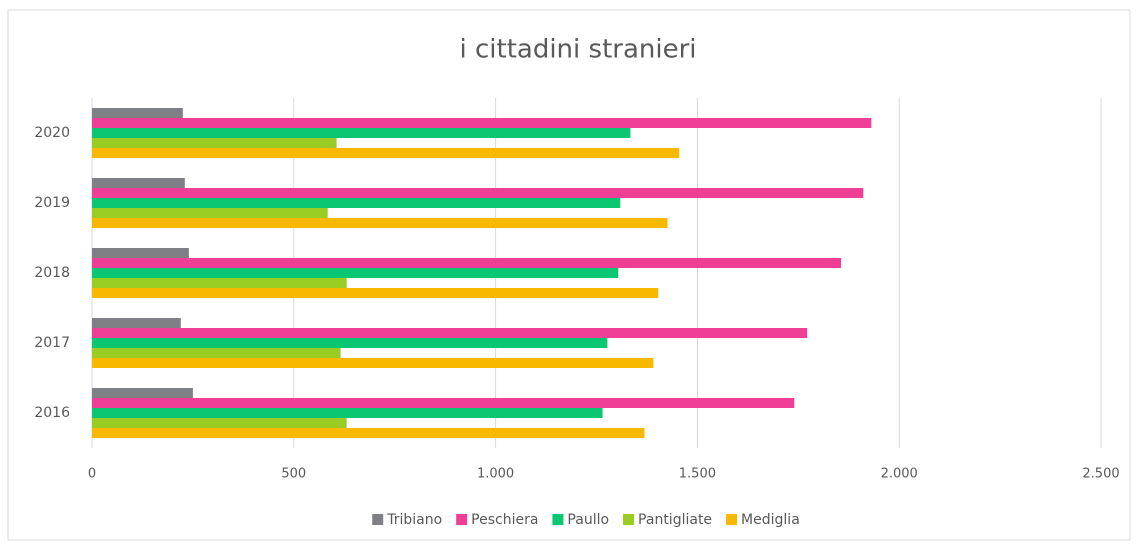 The image size is (1141, 546). What do you see at coordinates (899, 474) in the screenshot?
I see `x-tick-label: 2.000` at bounding box center [899, 474].